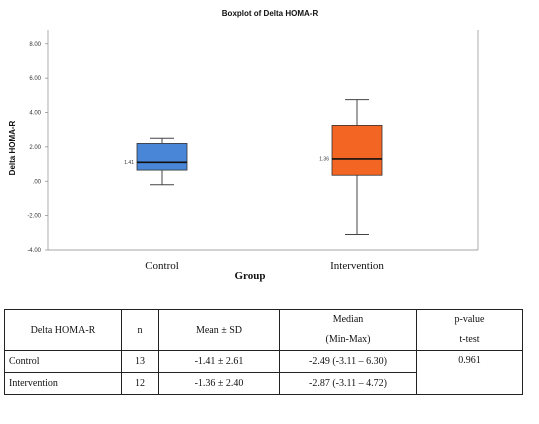 Image resolution: width=539 pixels, height=424 pixels. What do you see at coordinates (324, 159) in the screenshot?
I see `median-data-label: 1.36` at bounding box center [324, 159].